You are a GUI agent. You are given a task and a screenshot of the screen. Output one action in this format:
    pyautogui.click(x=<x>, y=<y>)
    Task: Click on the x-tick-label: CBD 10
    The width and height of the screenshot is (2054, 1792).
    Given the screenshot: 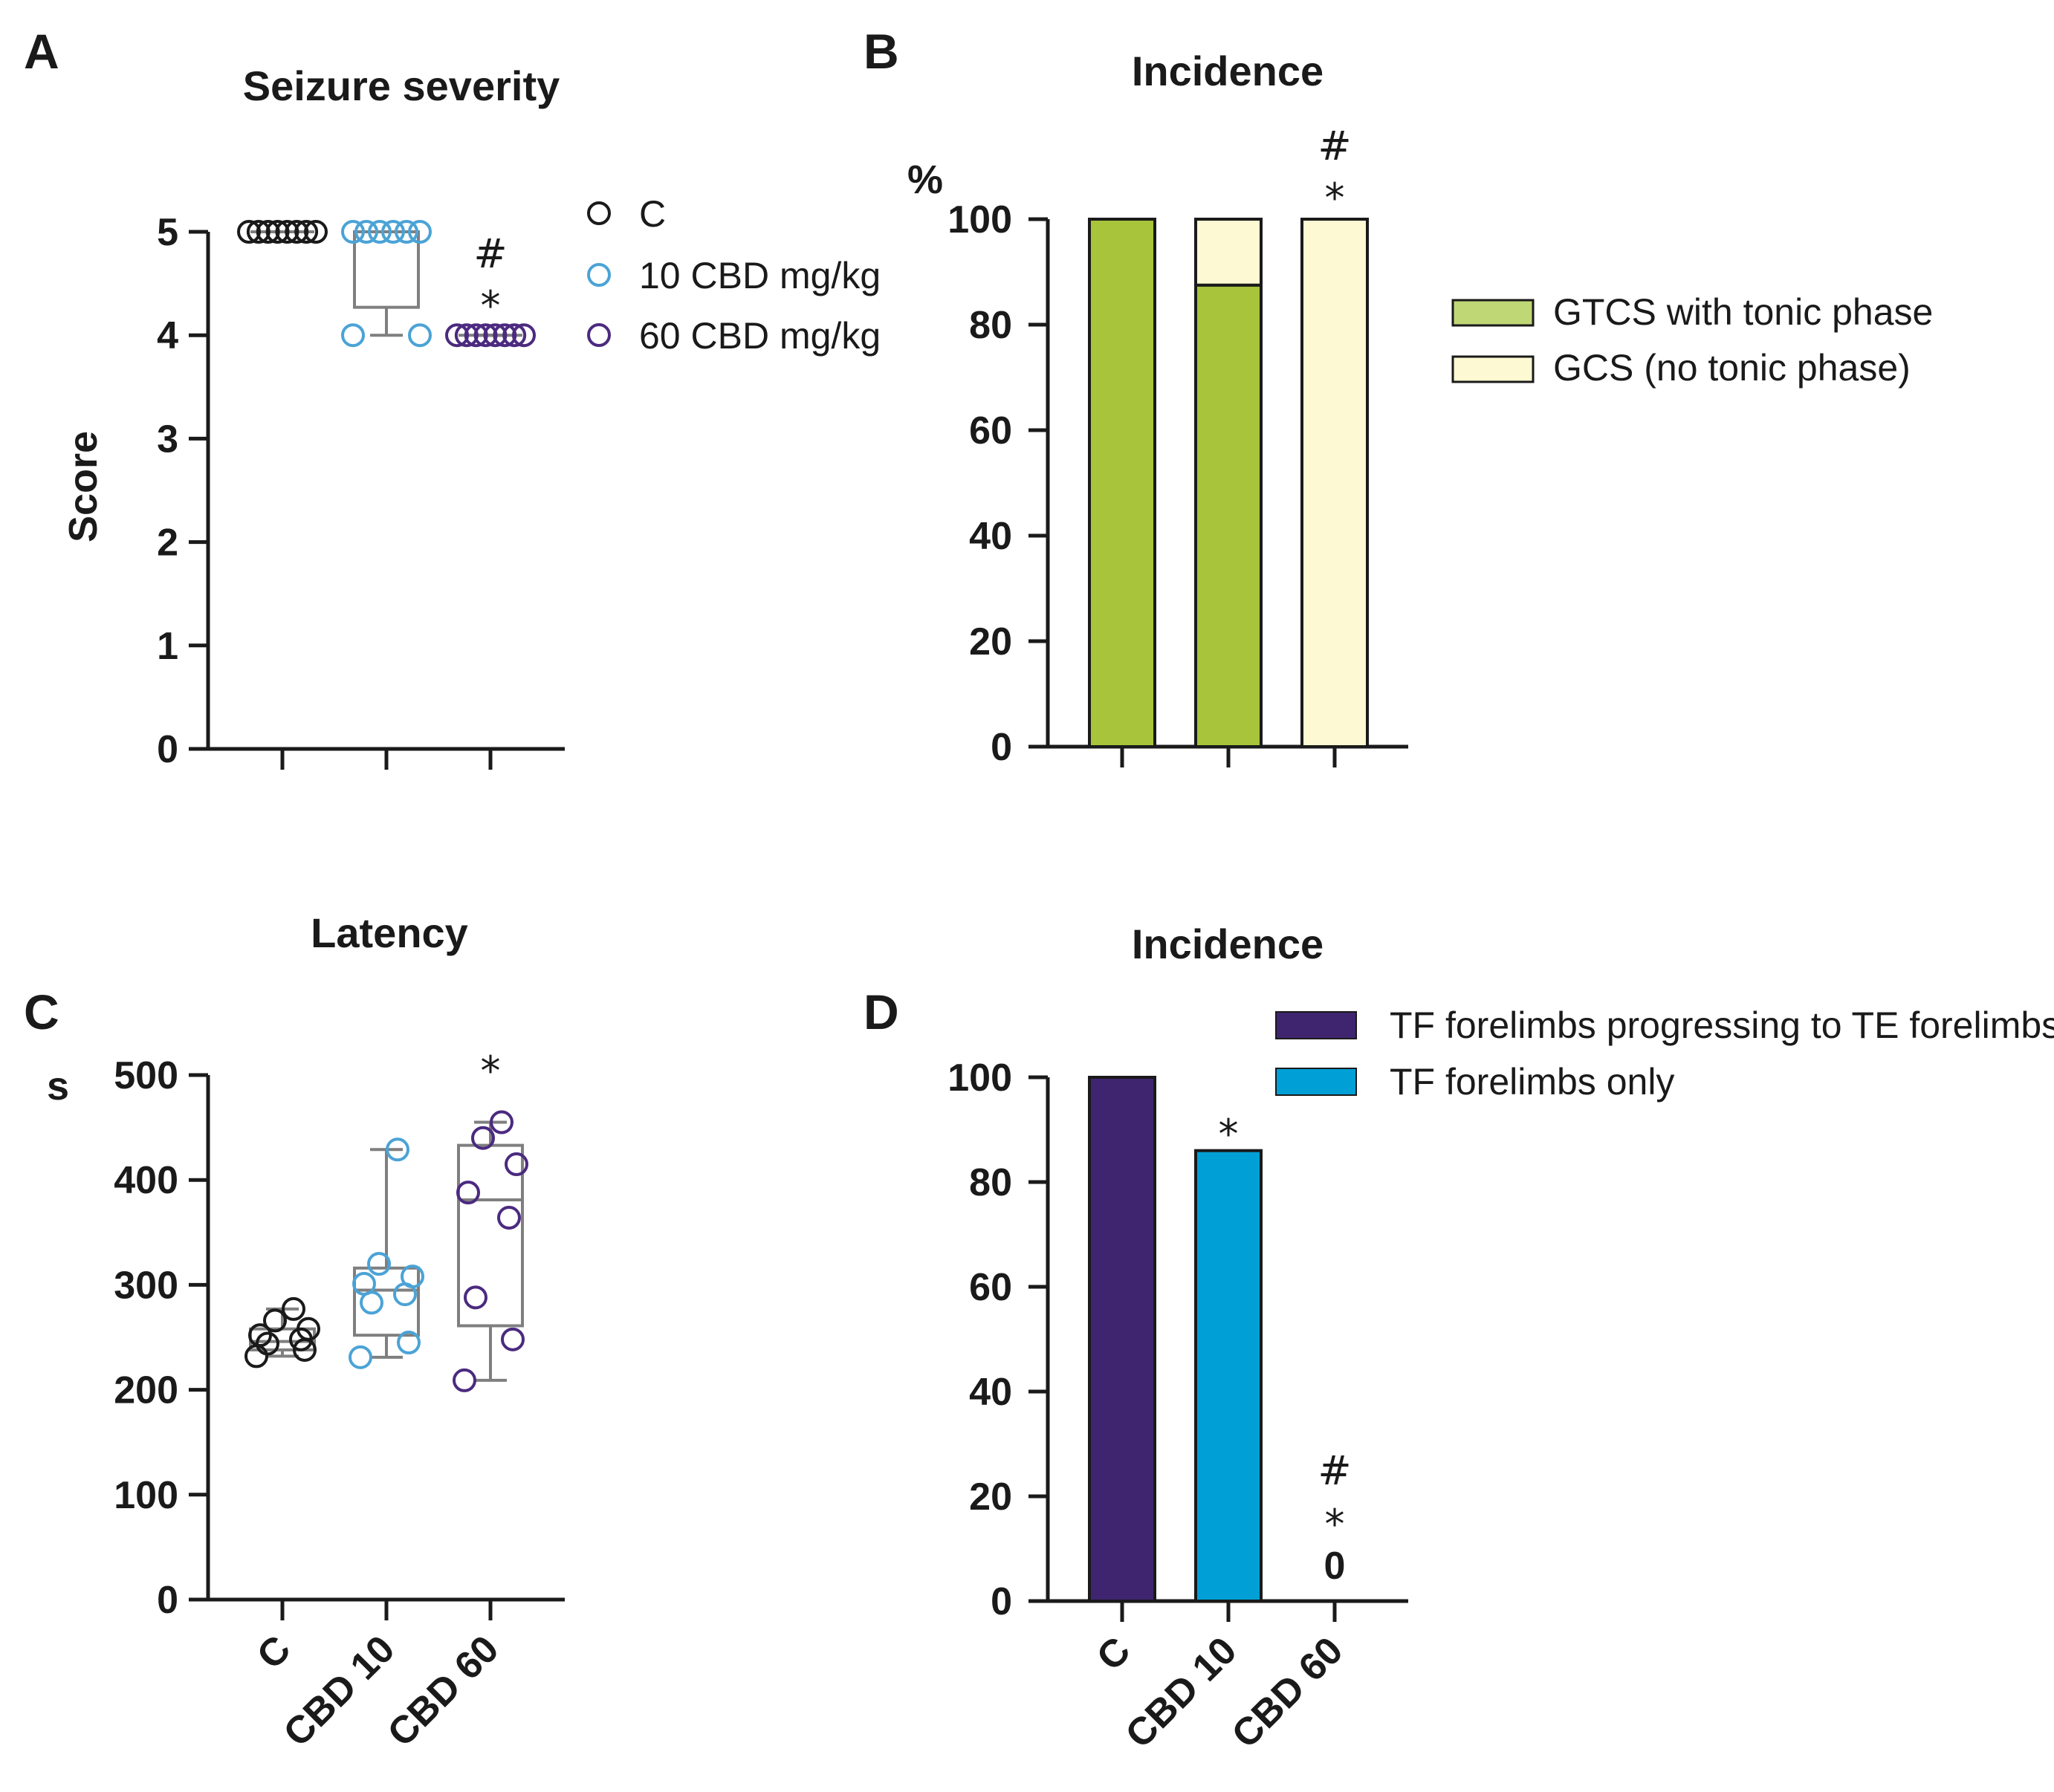 What is the action you would take?
    pyautogui.click(x=340, y=1691)
    